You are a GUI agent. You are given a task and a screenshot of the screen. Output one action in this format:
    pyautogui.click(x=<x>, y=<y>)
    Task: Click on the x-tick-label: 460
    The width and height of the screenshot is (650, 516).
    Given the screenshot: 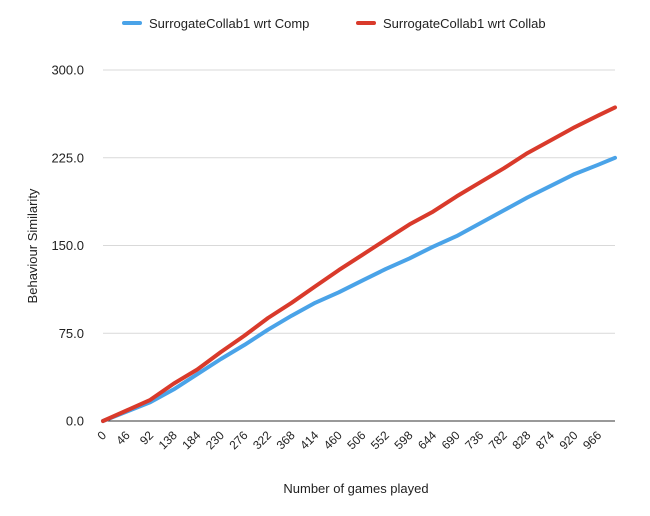 What is the action you would take?
    pyautogui.click(x=333, y=440)
    